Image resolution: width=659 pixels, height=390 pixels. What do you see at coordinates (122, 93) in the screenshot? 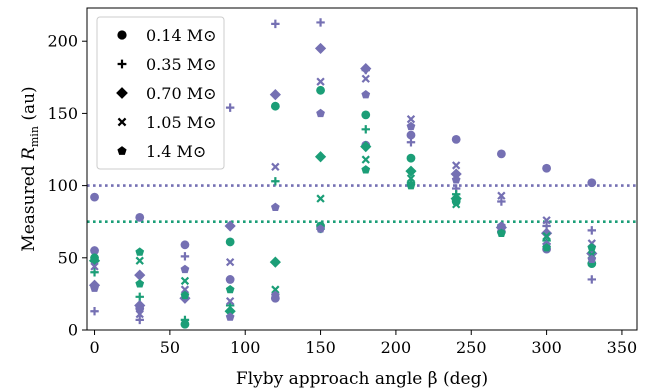
I see `legend-marker-diamond` at bounding box center [122, 93].